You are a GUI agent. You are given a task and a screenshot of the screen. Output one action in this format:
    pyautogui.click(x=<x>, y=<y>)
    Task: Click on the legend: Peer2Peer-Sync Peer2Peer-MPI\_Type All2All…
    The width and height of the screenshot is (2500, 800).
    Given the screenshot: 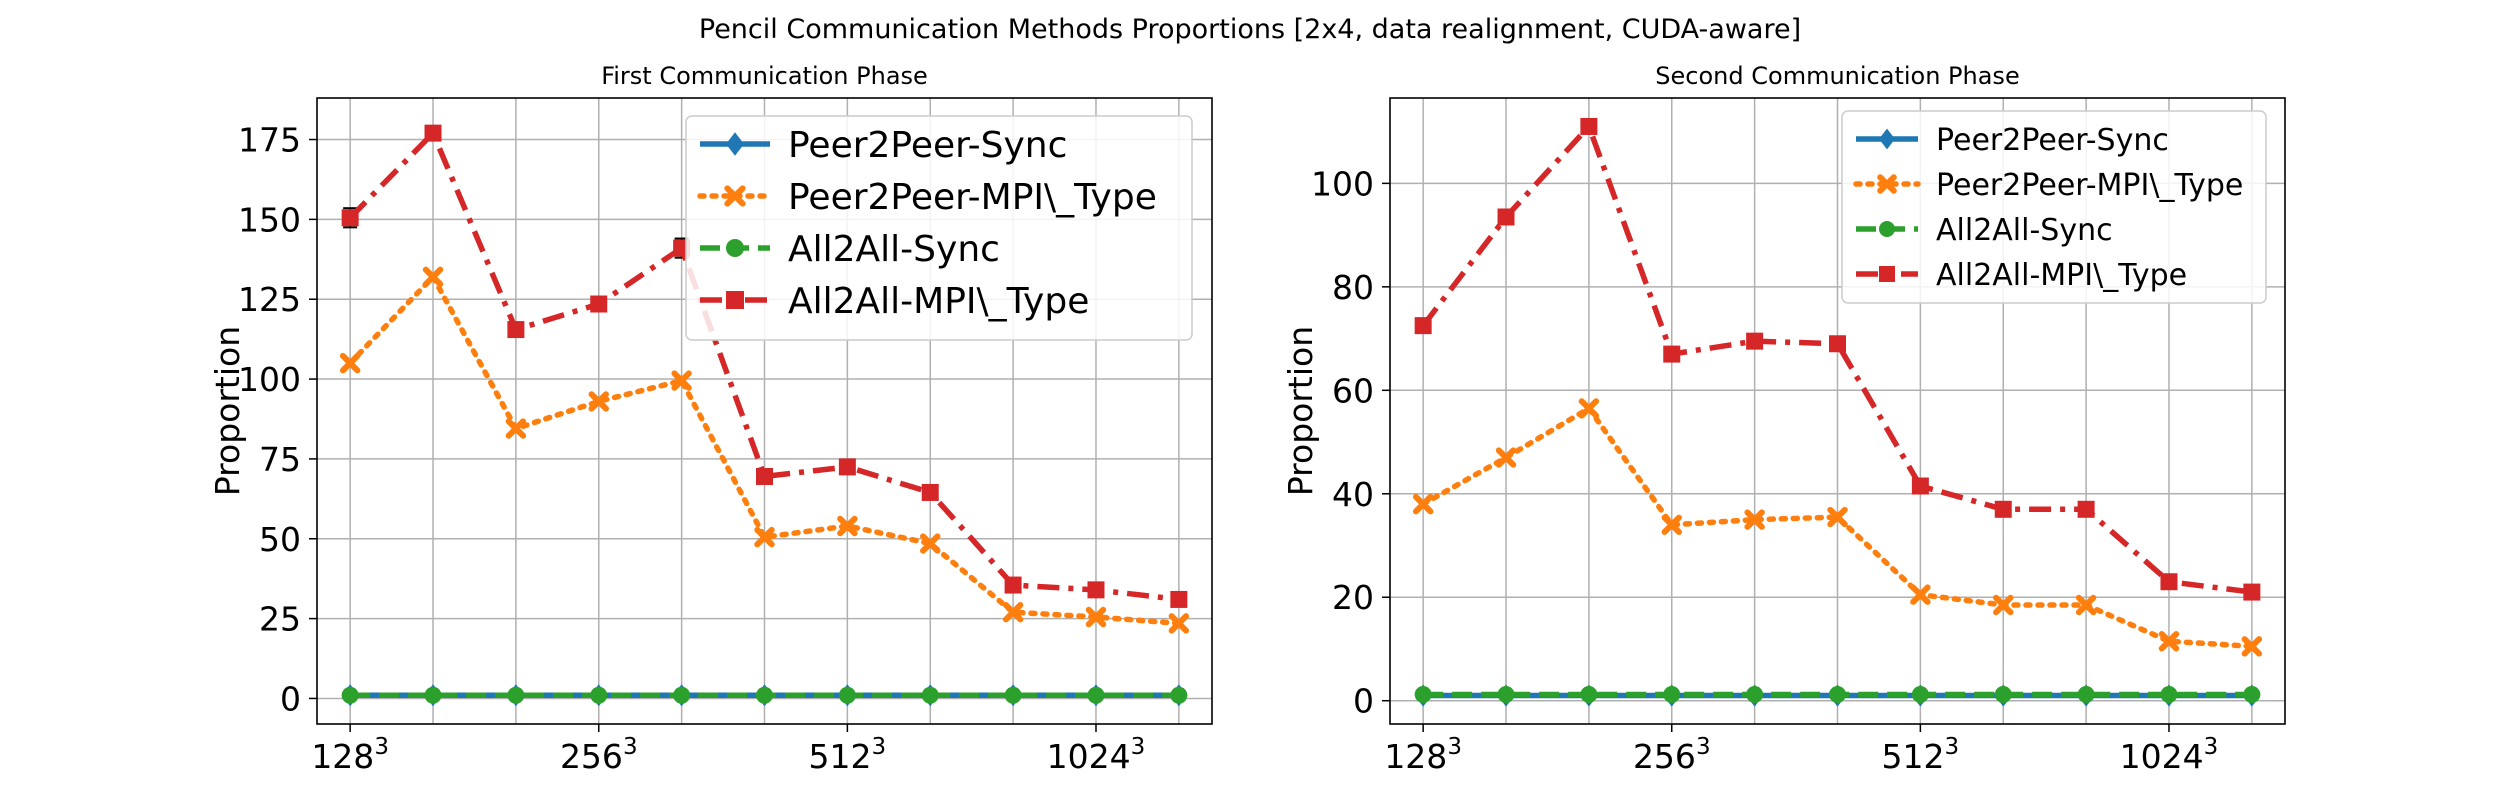 What is the action you would take?
    pyautogui.click(x=939, y=228)
    